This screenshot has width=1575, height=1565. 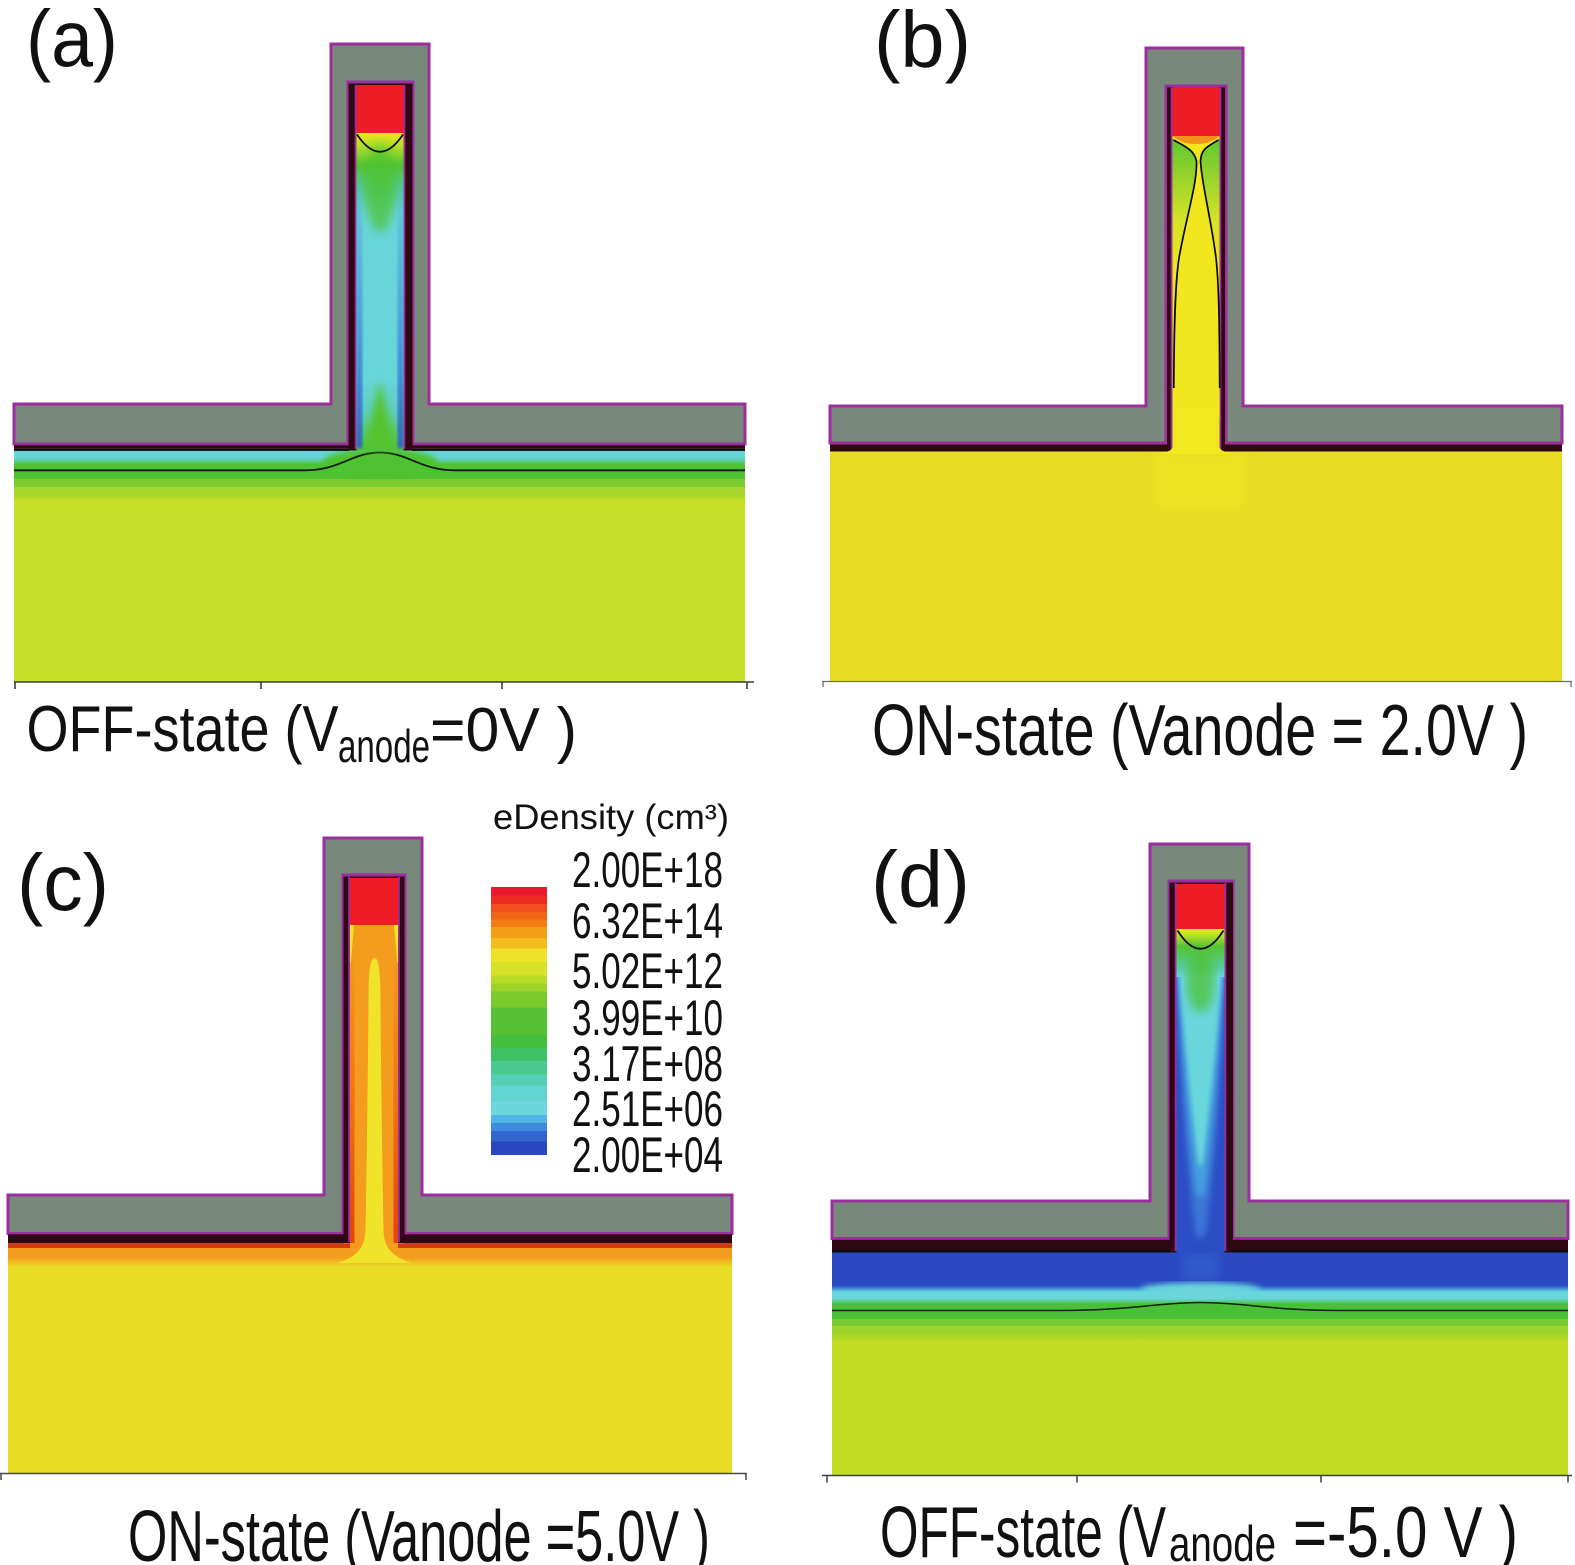 I want to click on svg-text: eDensity (cm³), so click(x=611, y=817).